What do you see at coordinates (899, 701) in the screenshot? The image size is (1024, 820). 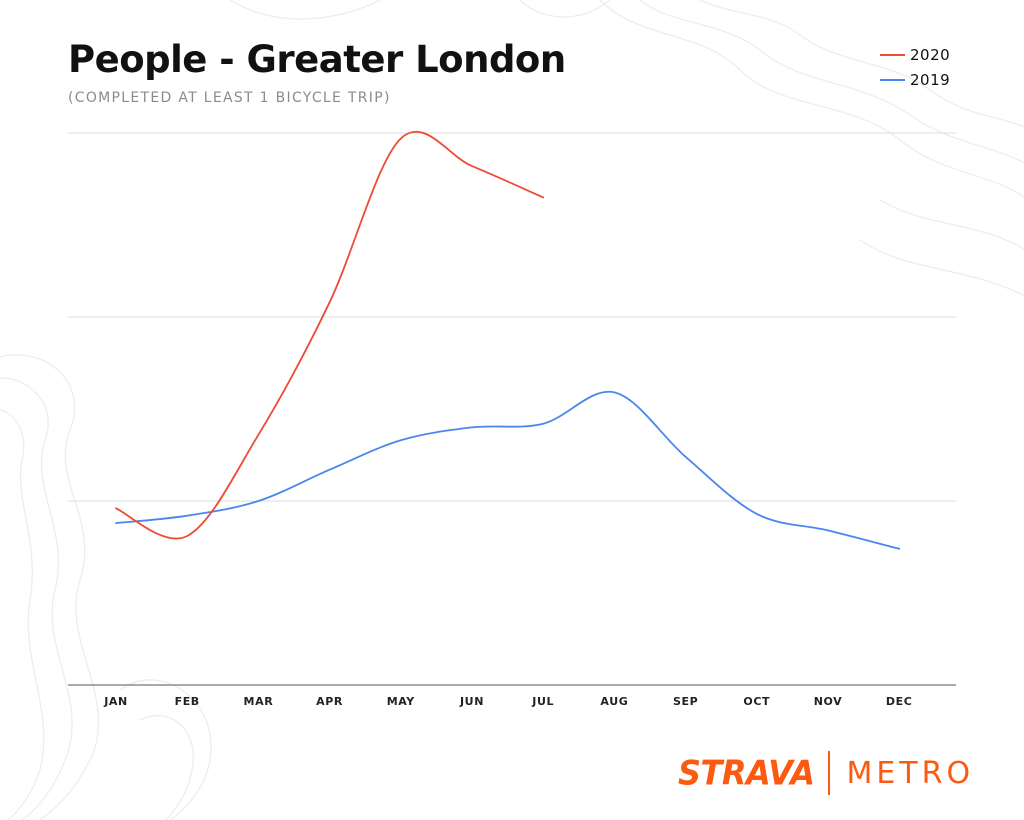 I see `x-tick-label-dec: DEC` at bounding box center [899, 701].